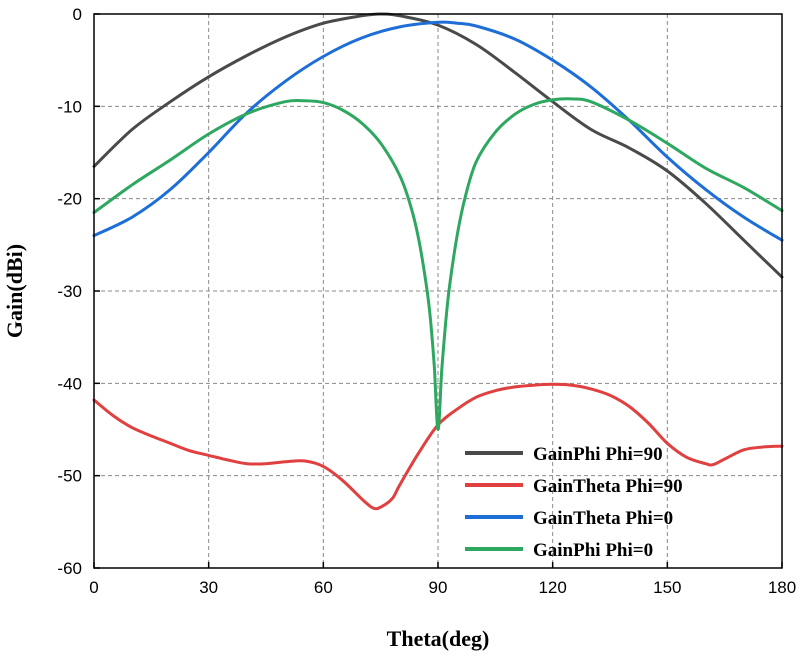  What do you see at coordinates (69, 291) in the screenshot?
I see `y-tick-label: -30` at bounding box center [69, 291].